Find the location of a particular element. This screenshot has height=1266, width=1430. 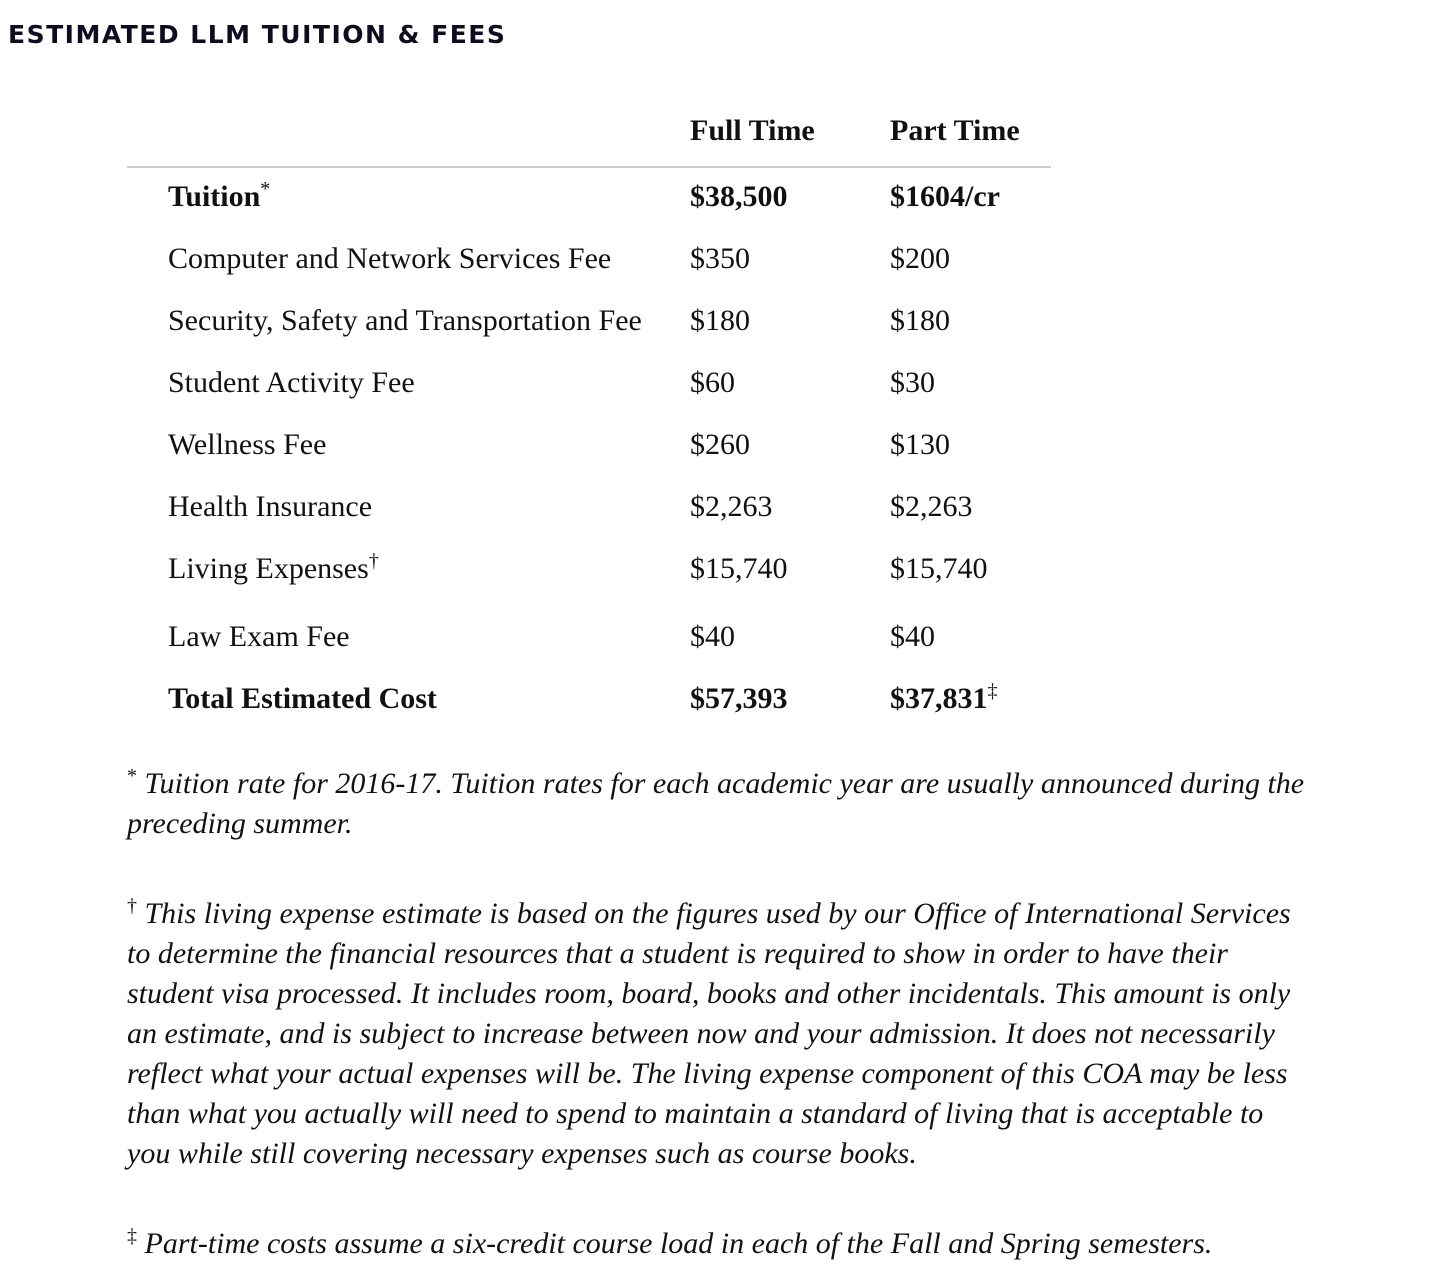

full-time-value-text: $38,500 is located at coordinates (739, 196).